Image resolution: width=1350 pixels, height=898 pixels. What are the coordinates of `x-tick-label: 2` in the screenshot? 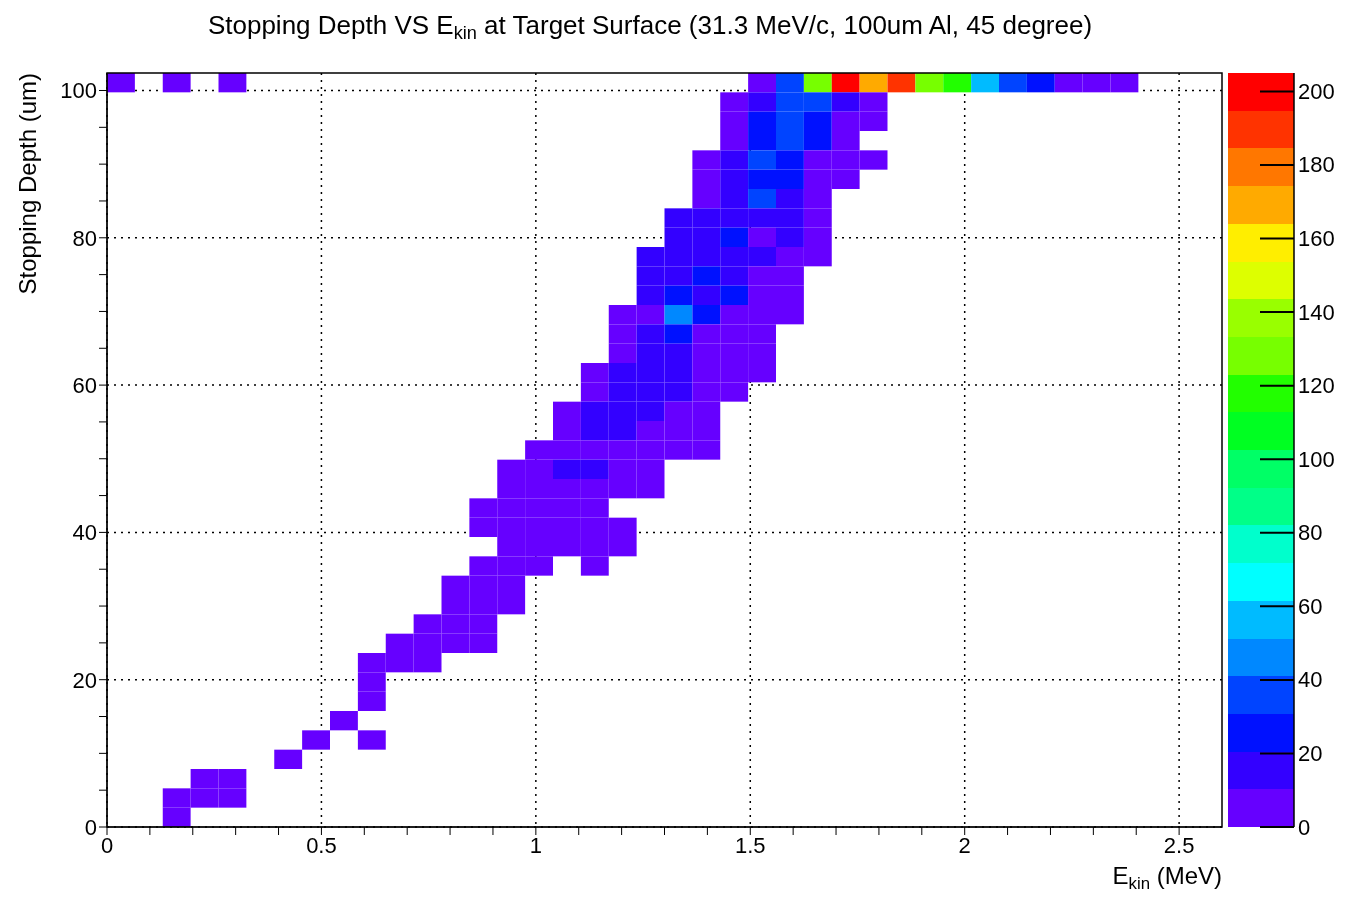 It's located at (964, 845).